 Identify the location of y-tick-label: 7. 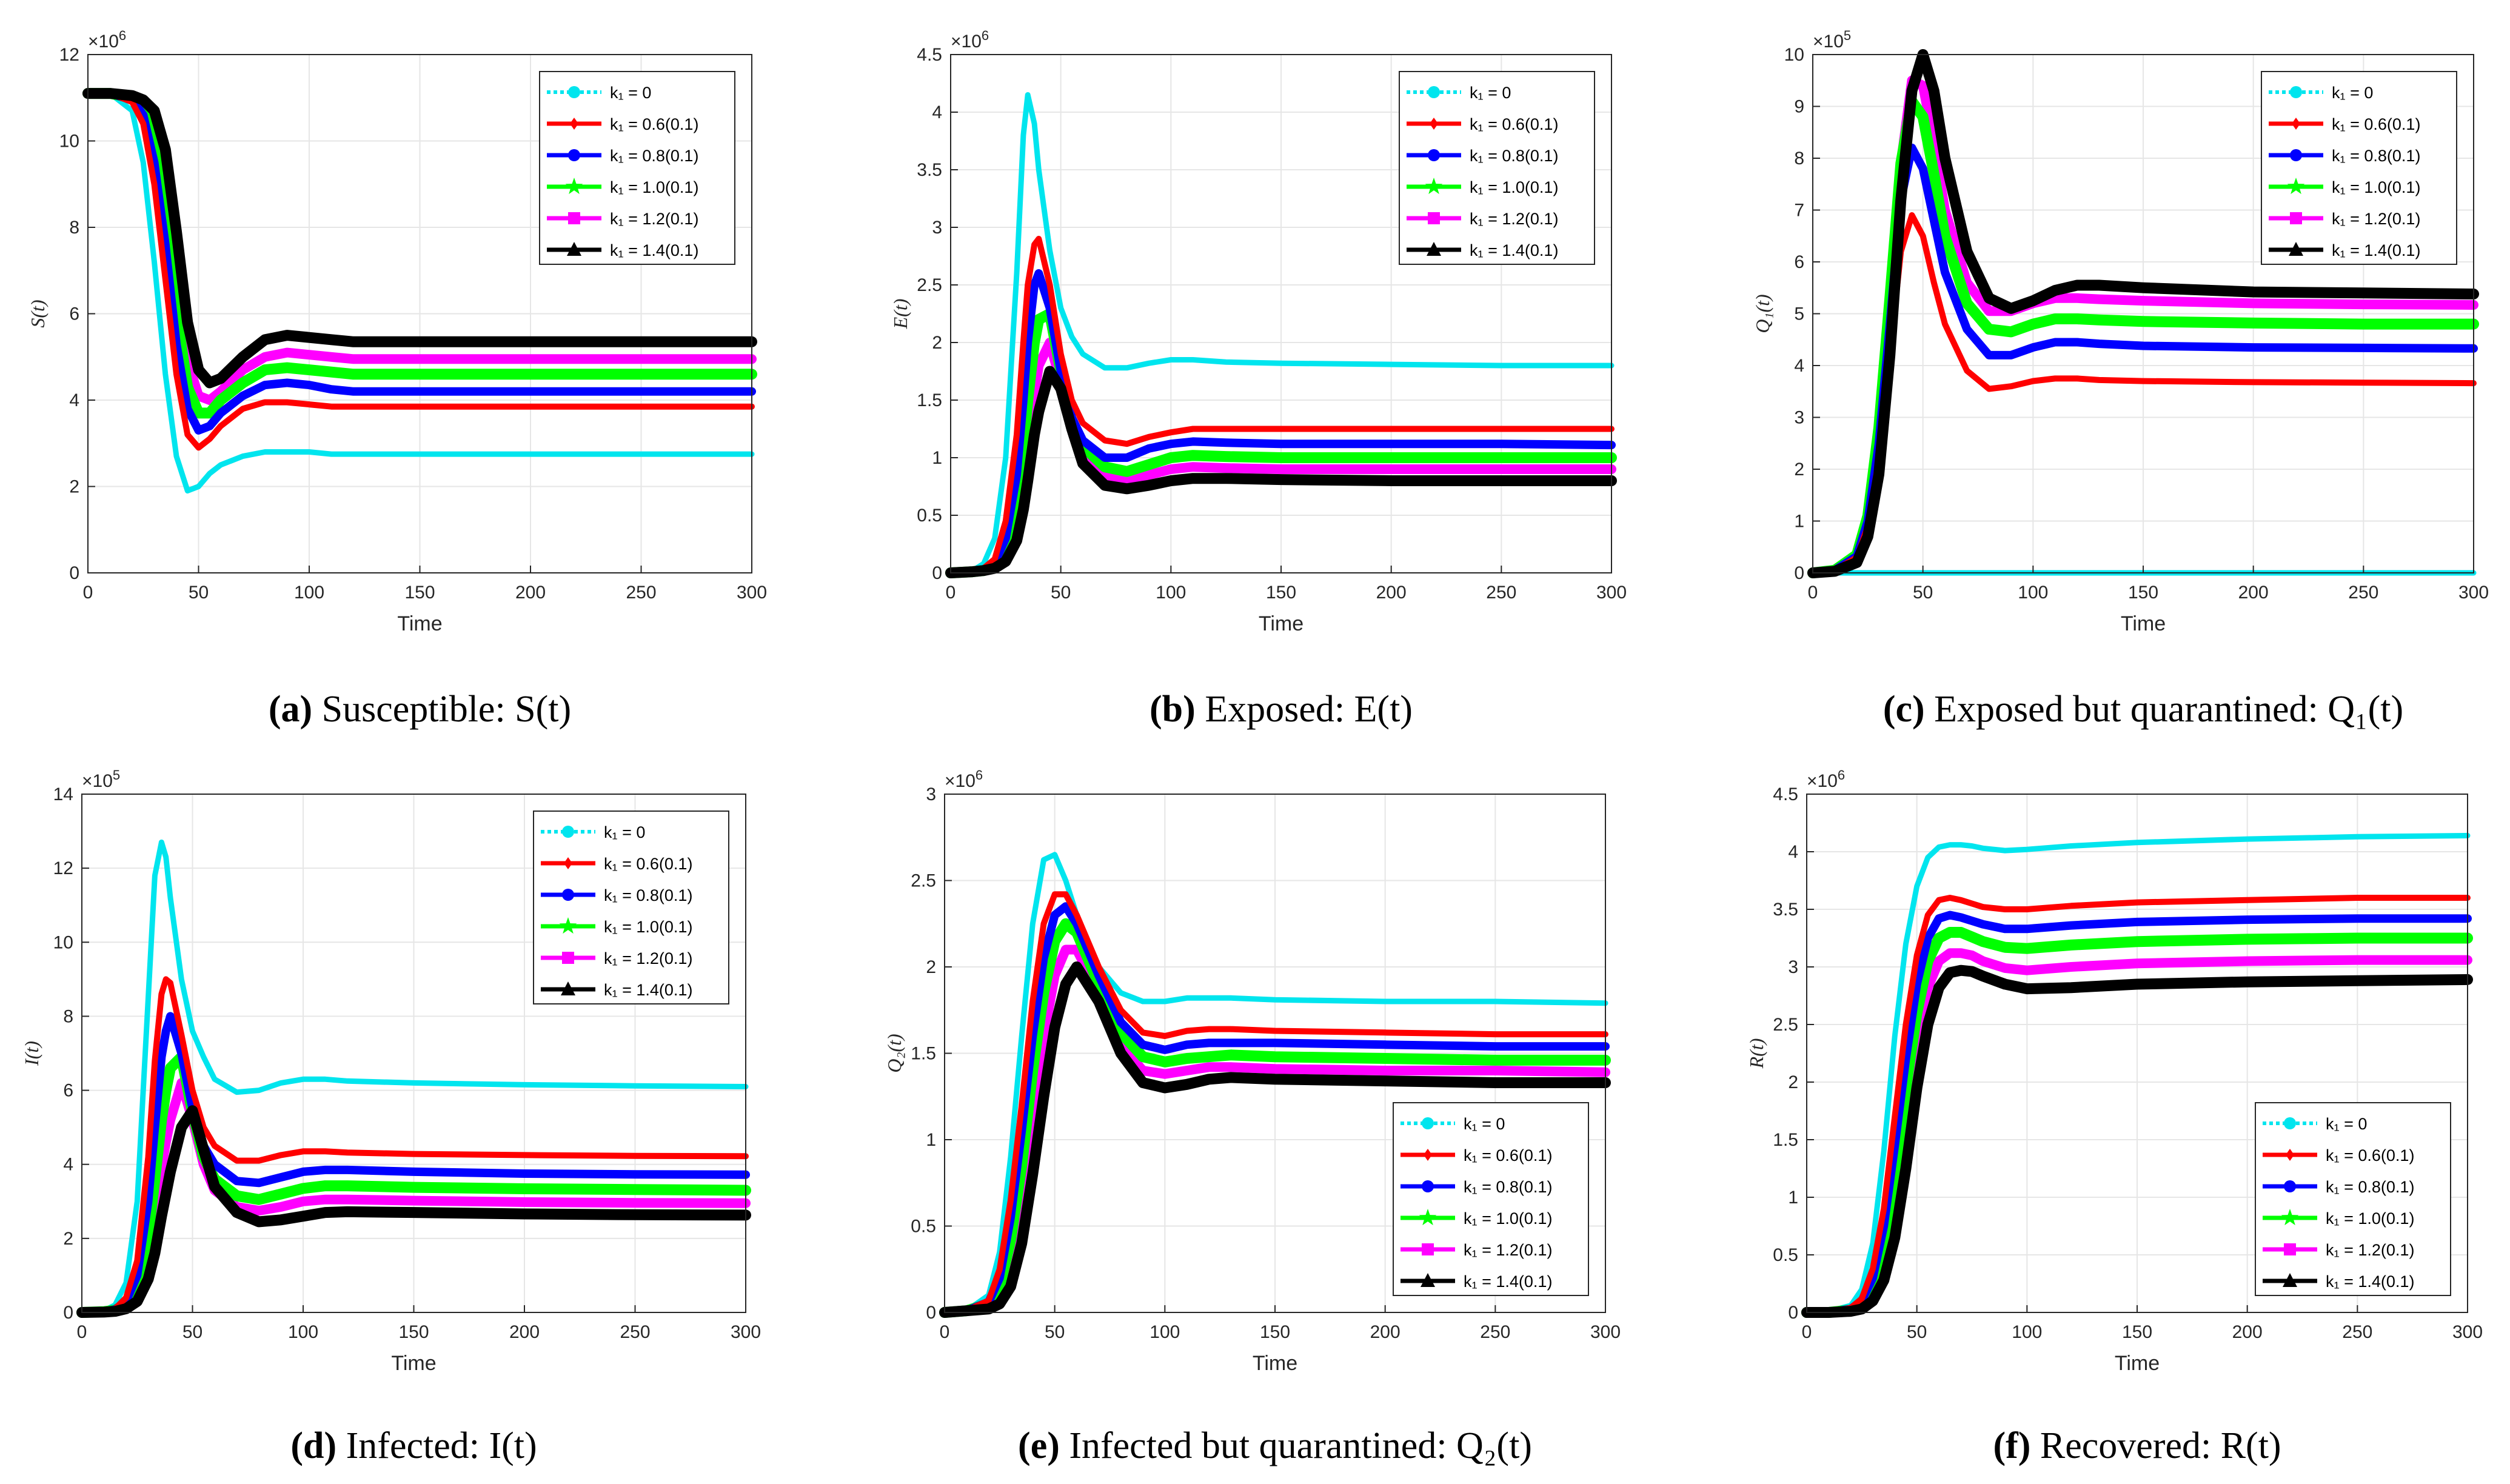
(1799, 211).